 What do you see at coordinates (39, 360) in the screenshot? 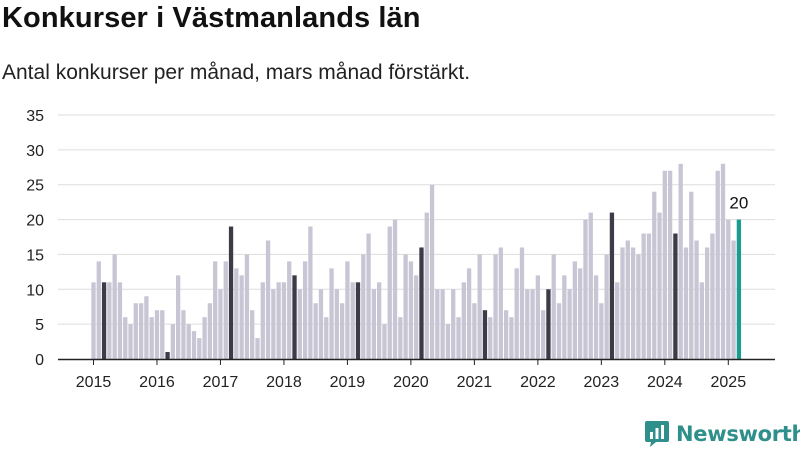
I see `y-tick-label: 0` at bounding box center [39, 360].